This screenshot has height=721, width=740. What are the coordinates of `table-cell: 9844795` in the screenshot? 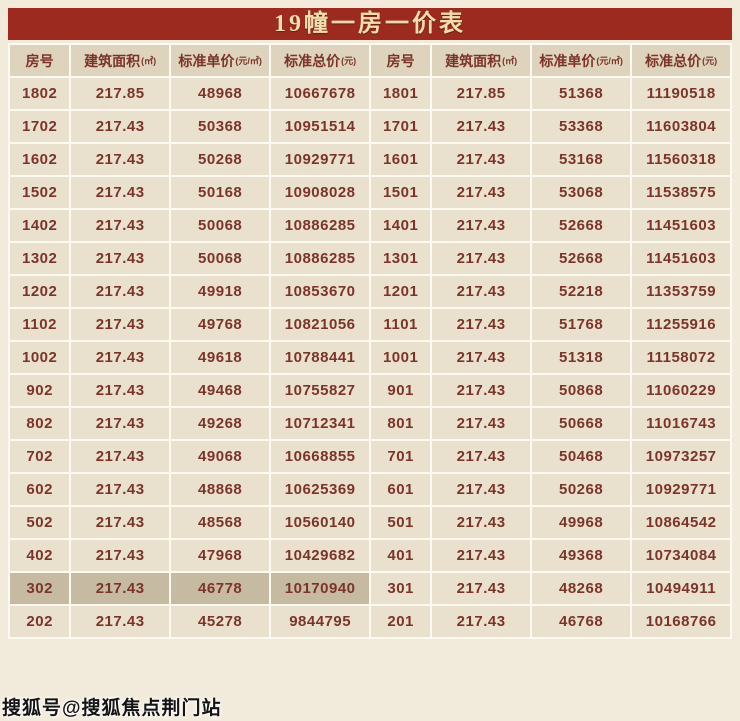 It's located at (320, 621).